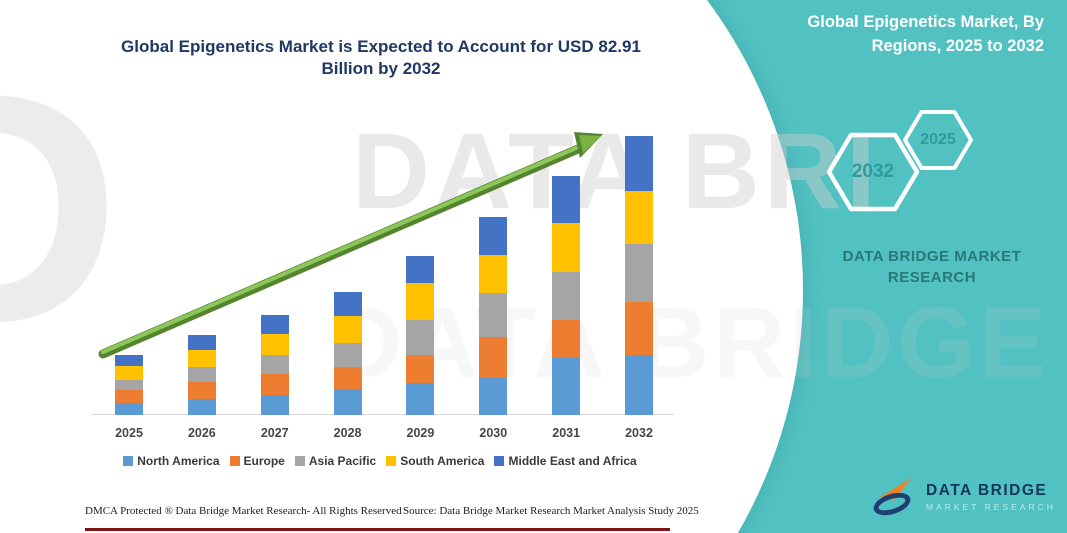  Describe the element at coordinates (991, 507) in the screenshot. I see `logo-subtitle: MARKET RESEARCH` at that location.